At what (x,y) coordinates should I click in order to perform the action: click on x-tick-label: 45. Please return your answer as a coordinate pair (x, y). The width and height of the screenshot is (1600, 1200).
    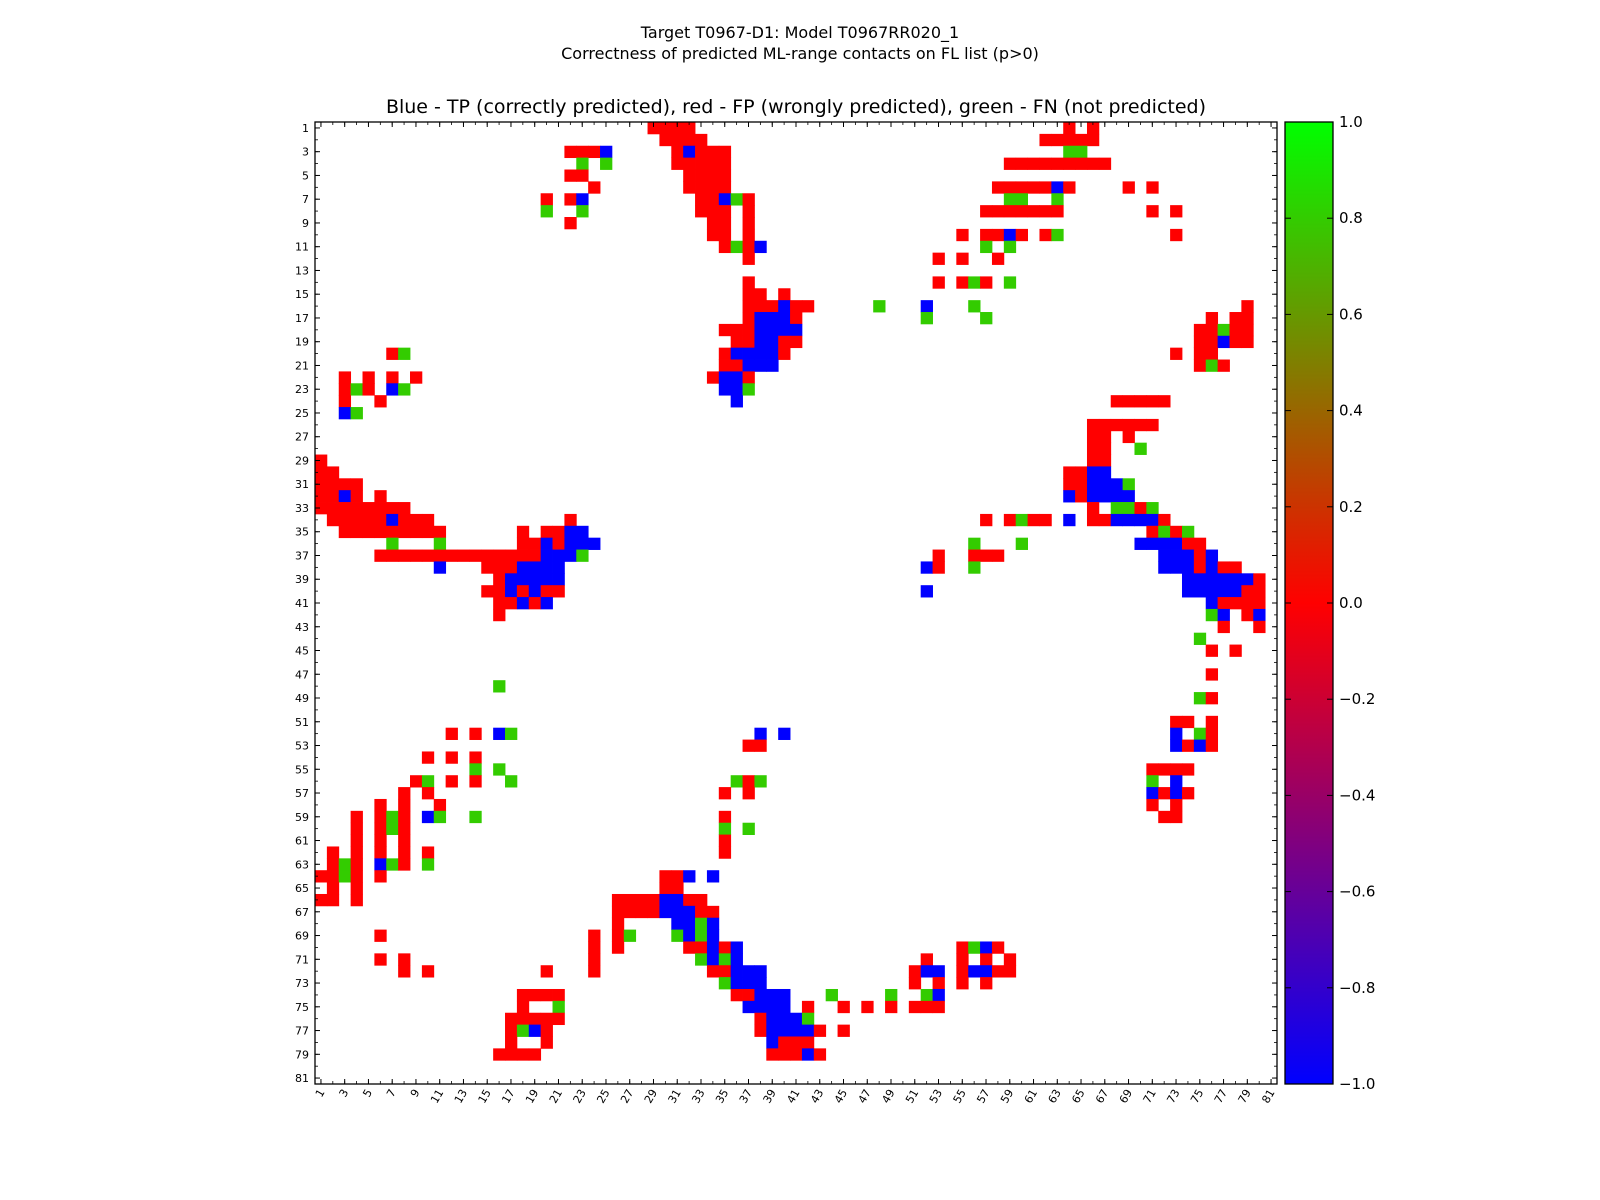
    Looking at the image, I should click on (841, 1096).